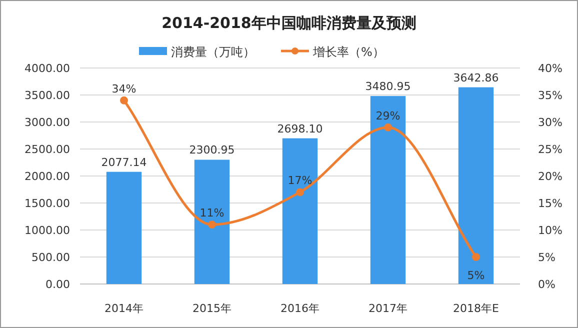 The width and height of the screenshot is (578, 328). I want to click on data-label: 2300.95, so click(212, 150).